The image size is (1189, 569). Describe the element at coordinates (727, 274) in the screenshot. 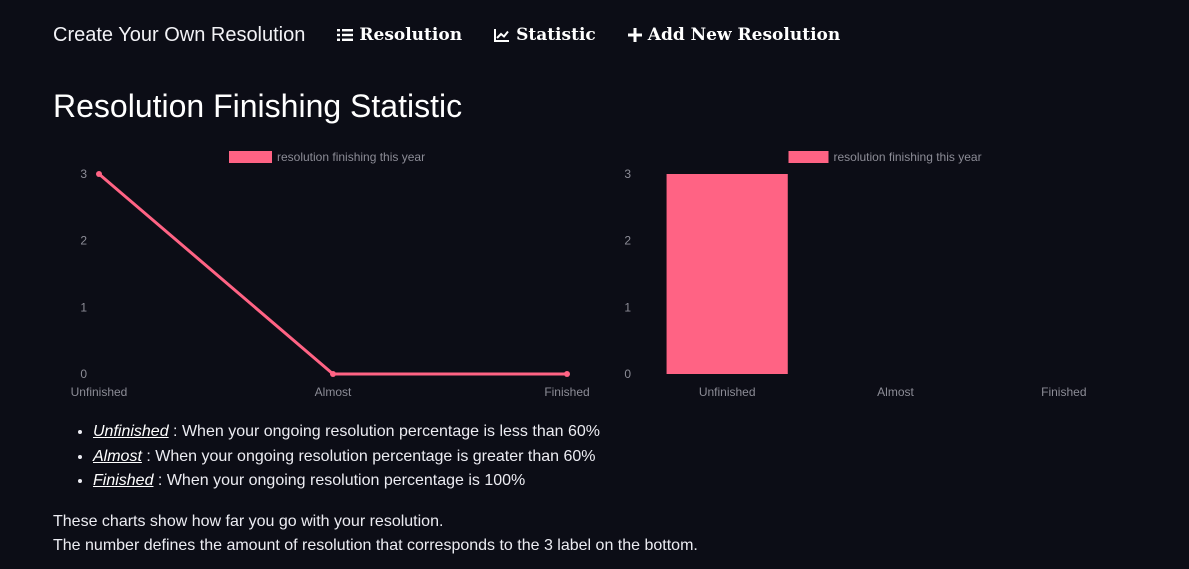

I see `data-bar` at that location.